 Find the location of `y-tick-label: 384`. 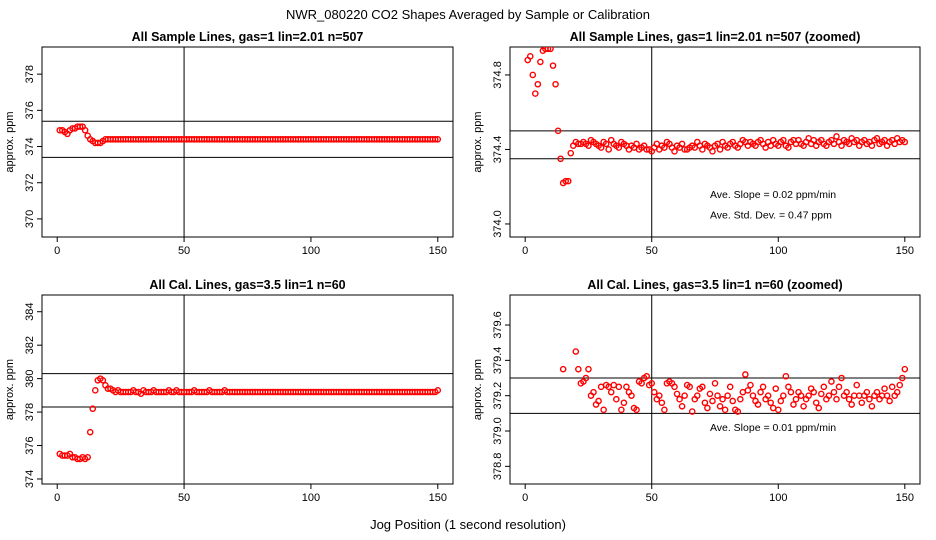

y-tick-label: 384 is located at coordinates (30, 312).